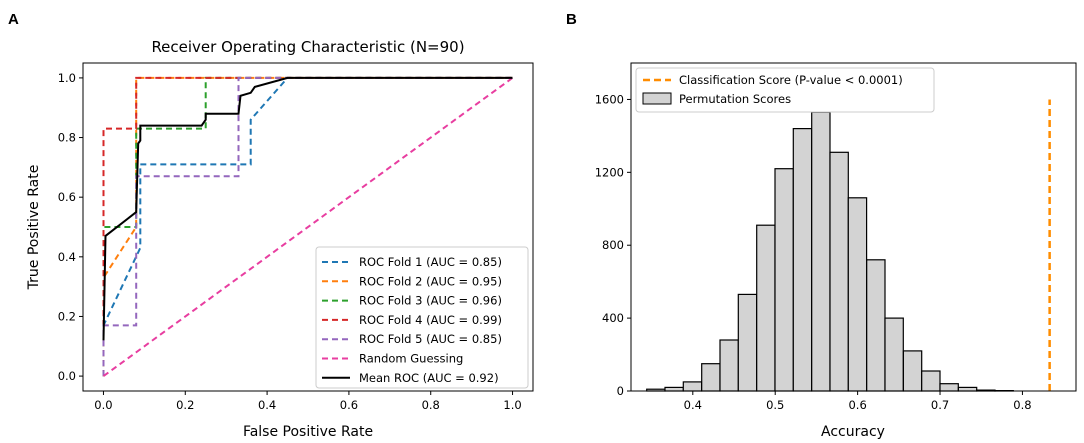 This screenshot has height=443, width=1084. Describe the element at coordinates (13, 19) in the screenshot. I see `panel-a-letter: A` at that location.